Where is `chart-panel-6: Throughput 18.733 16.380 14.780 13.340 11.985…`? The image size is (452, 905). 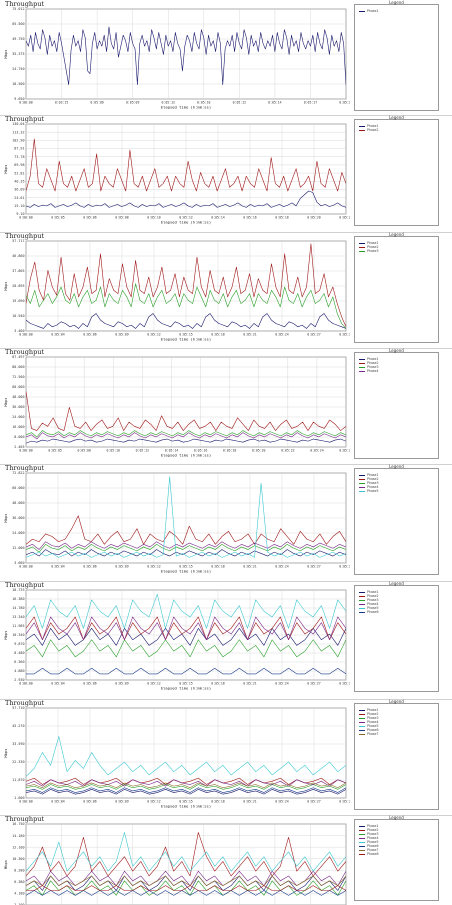 chart-panel-6: Throughput 18.733 16.380 14.780 13.340 11.985… is located at coordinates (226, 638).